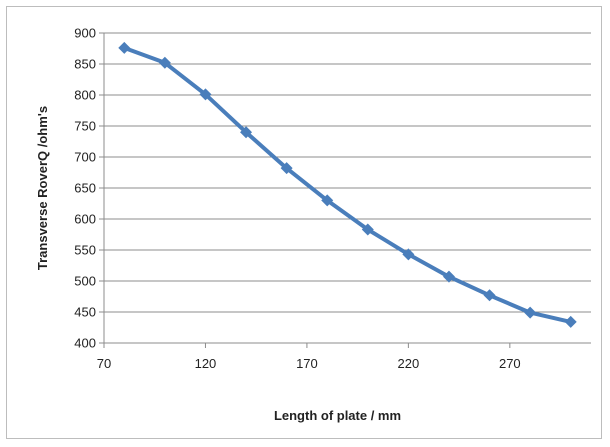 The height and width of the screenshot is (447, 610). What do you see at coordinates (85, 281) in the screenshot?
I see `y-tick-label: 500` at bounding box center [85, 281].